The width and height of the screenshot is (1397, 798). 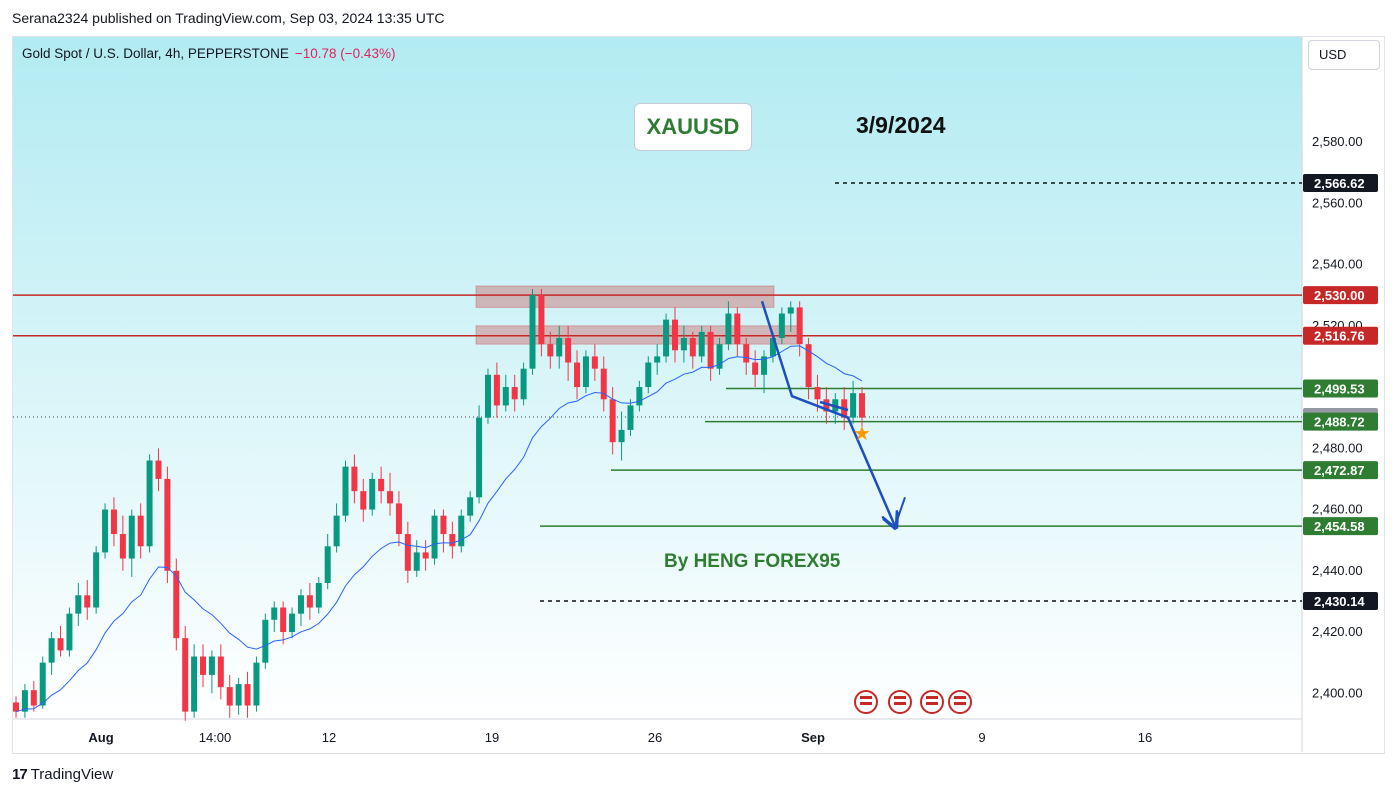 I want to click on price-label: 2,499.53, so click(x=1340, y=388).